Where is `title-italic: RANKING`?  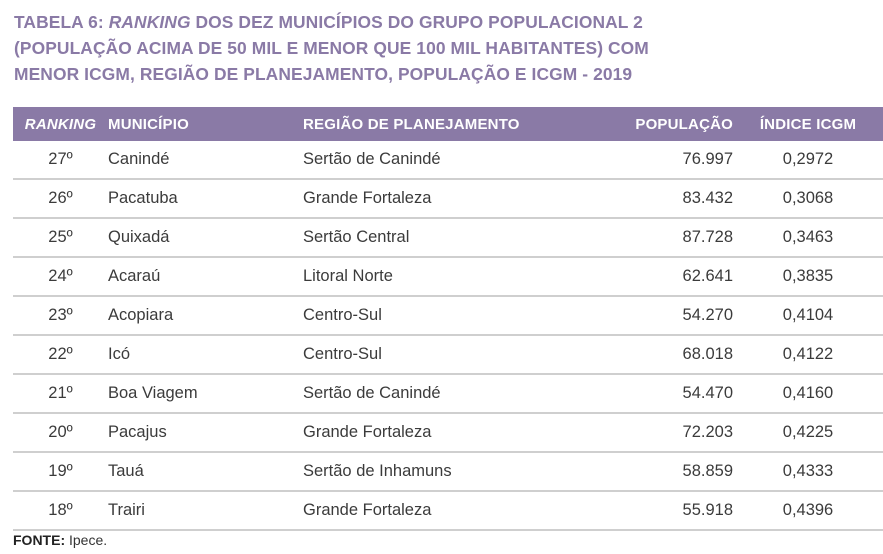
title-italic: RANKING is located at coordinates (149, 22).